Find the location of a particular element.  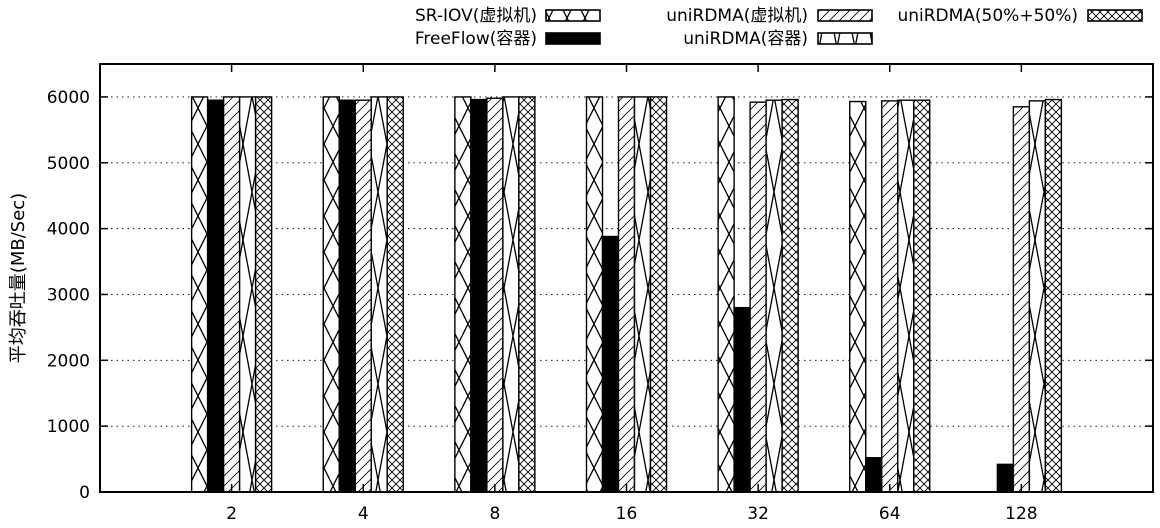

y-tick-label: 1000 is located at coordinates (68, 427).